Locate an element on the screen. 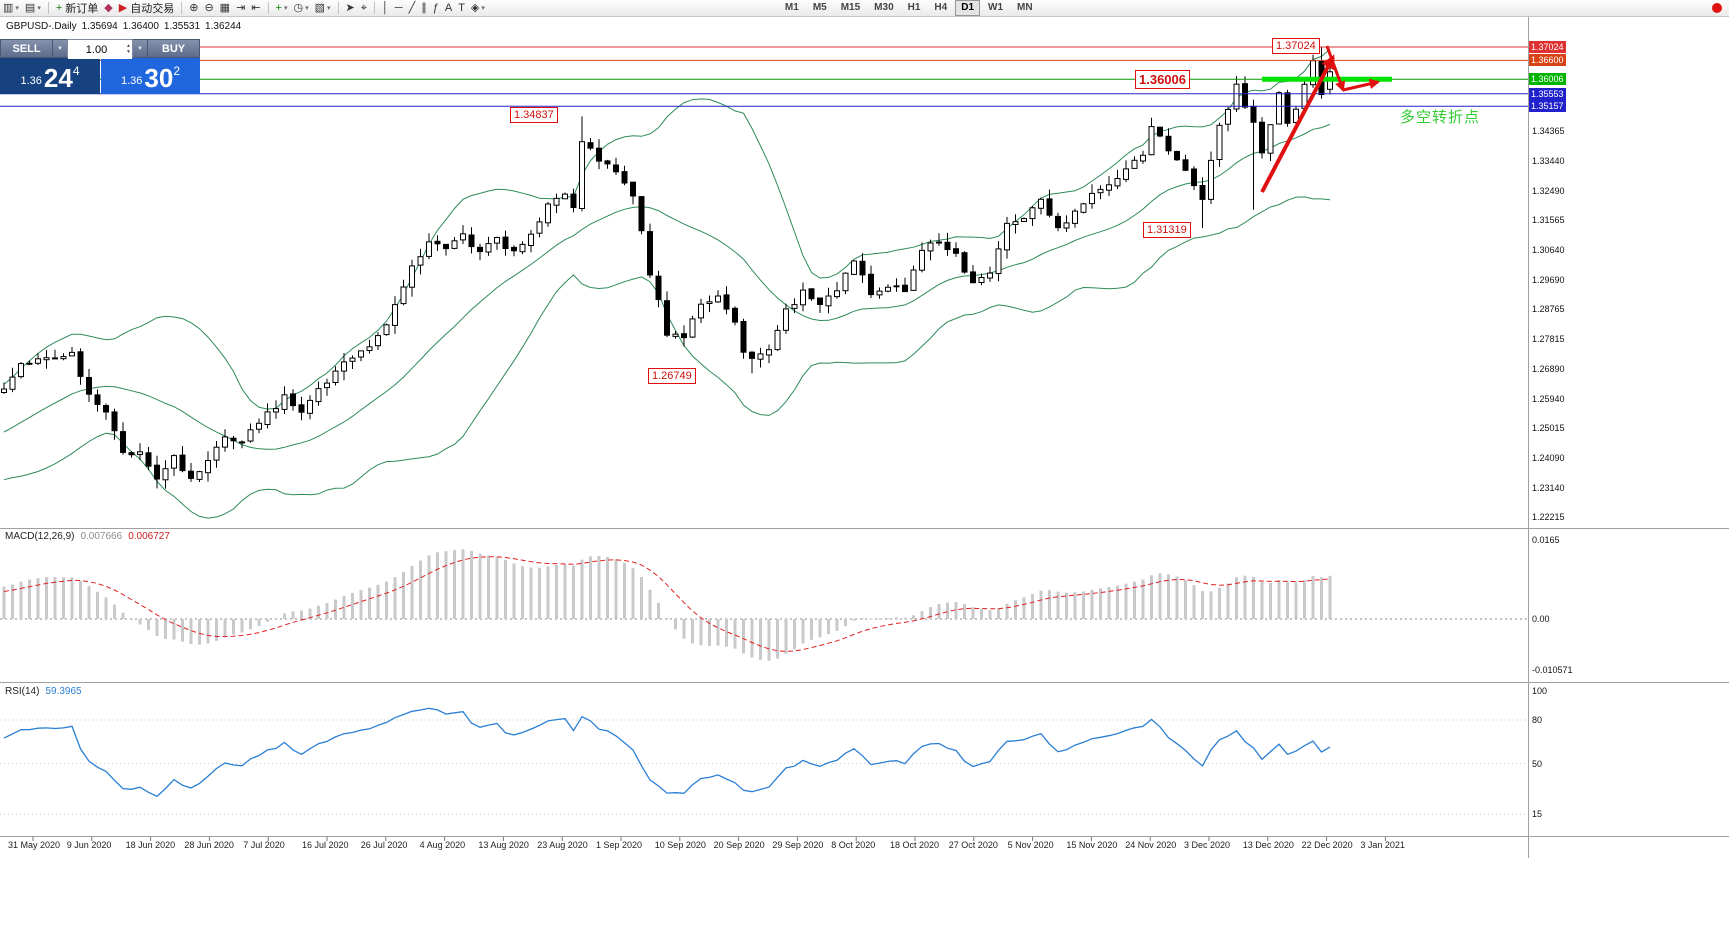  mql5-community-icon: ◆ is located at coordinates (108, 8).